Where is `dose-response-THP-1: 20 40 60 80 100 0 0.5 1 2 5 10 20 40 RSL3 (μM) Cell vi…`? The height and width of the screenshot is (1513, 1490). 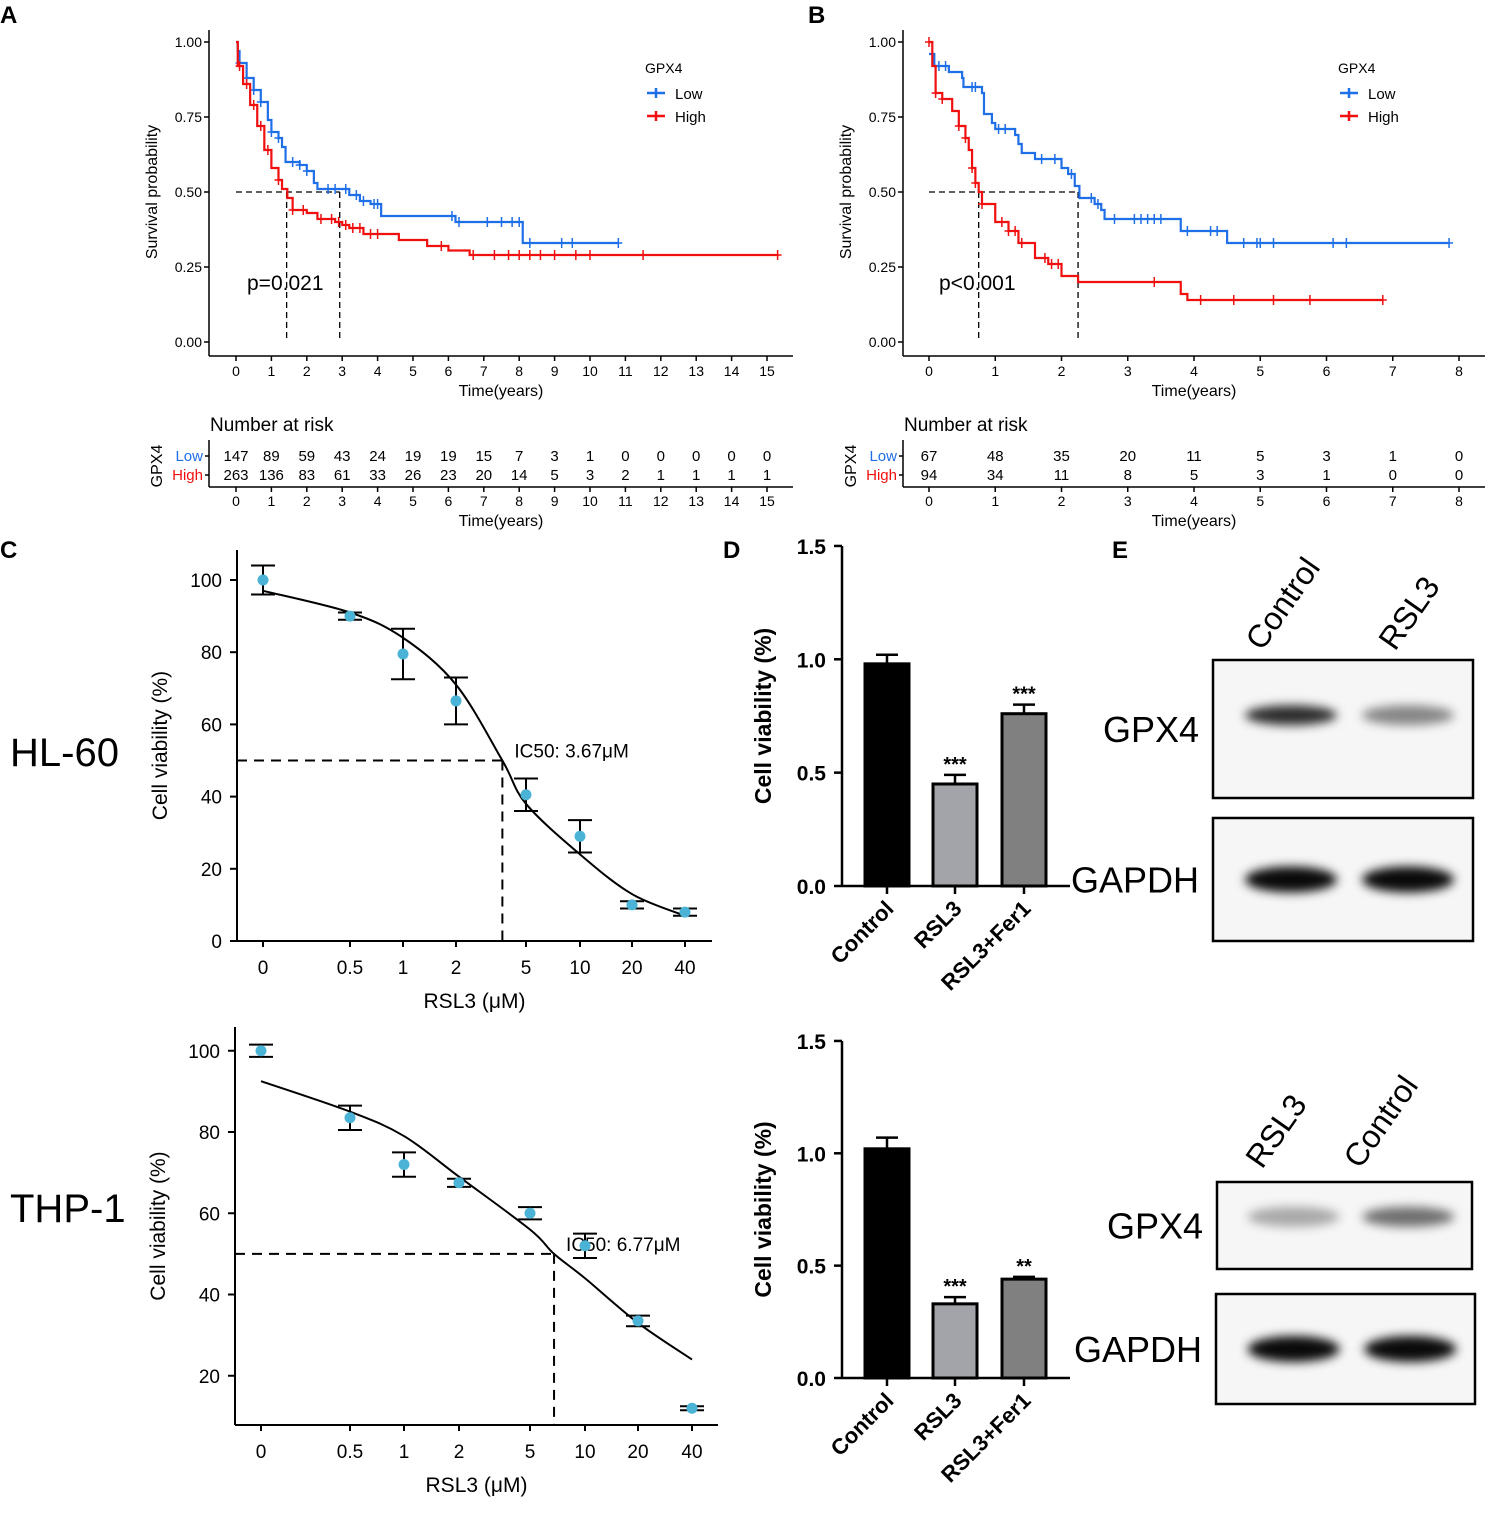 dose-response-THP-1: 20 40 60 80 100 0 0.5 1 2 5 10 20 40 RSL3 (μM) Cell vi… is located at coordinates (364, 1262).